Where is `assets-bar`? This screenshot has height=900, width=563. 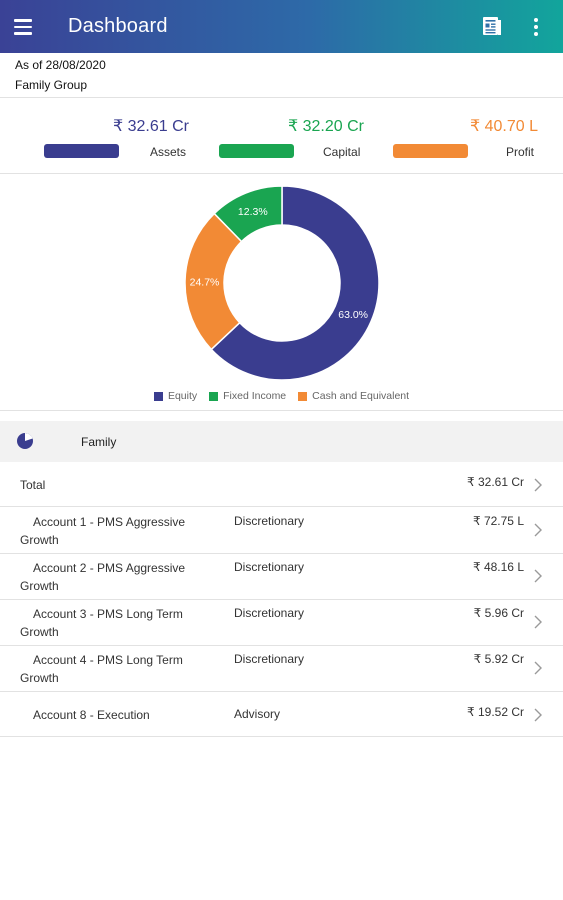 assets-bar is located at coordinates (81, 151).